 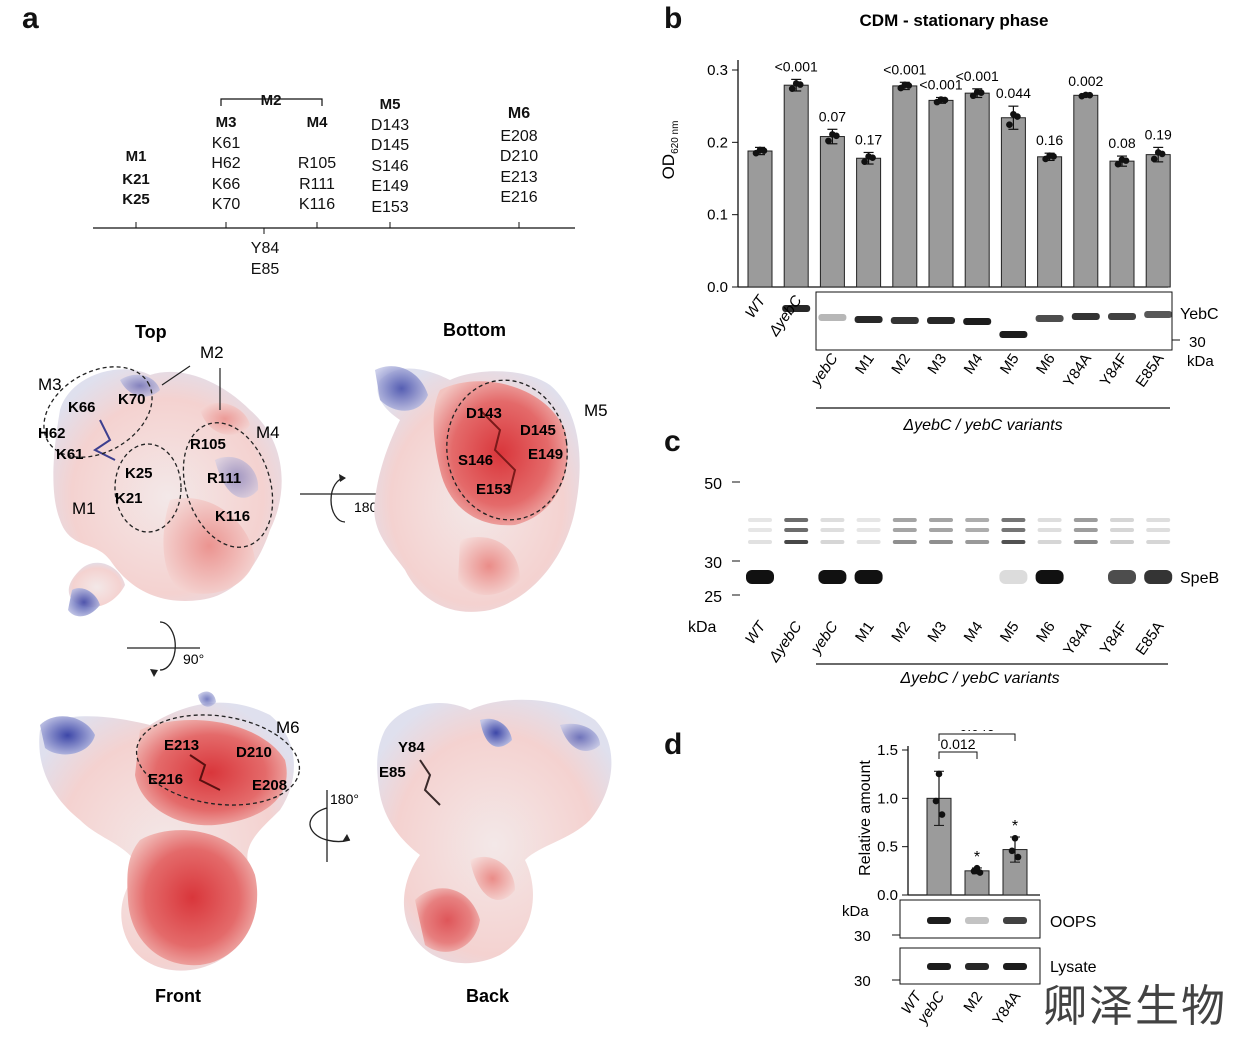 What do you see at coordinates (974, 364) in the screenshot?
I see `chart-b-category-label: M4` at bounding box center [974, 364].